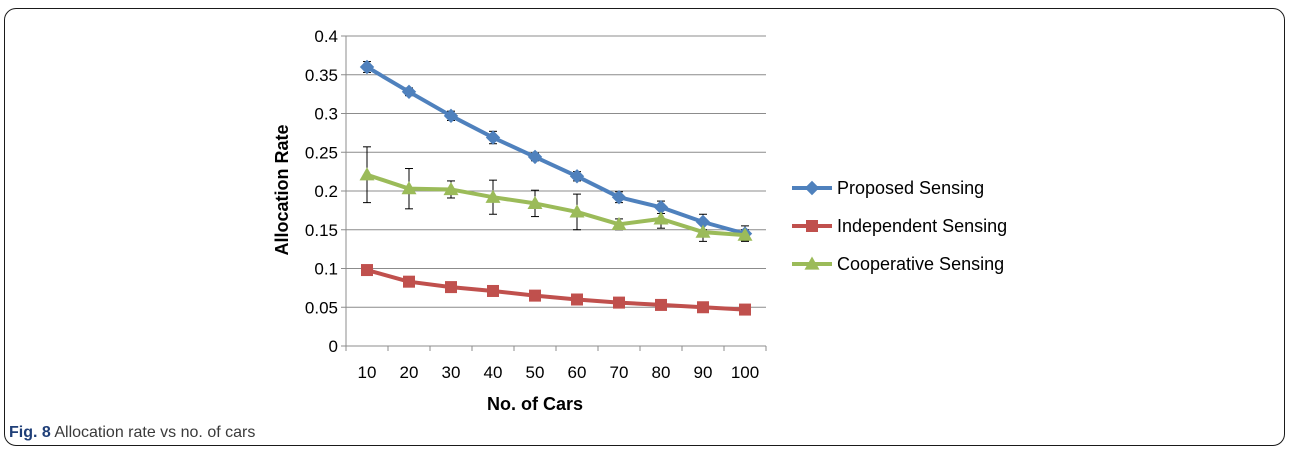 This screenshot has width=1290, height=451. What do you see at coordinates (910, 188) in the screenshot?
I see `proposed-sensing-legend-label: Proposed Sensing` at bounding box center [910, 188].